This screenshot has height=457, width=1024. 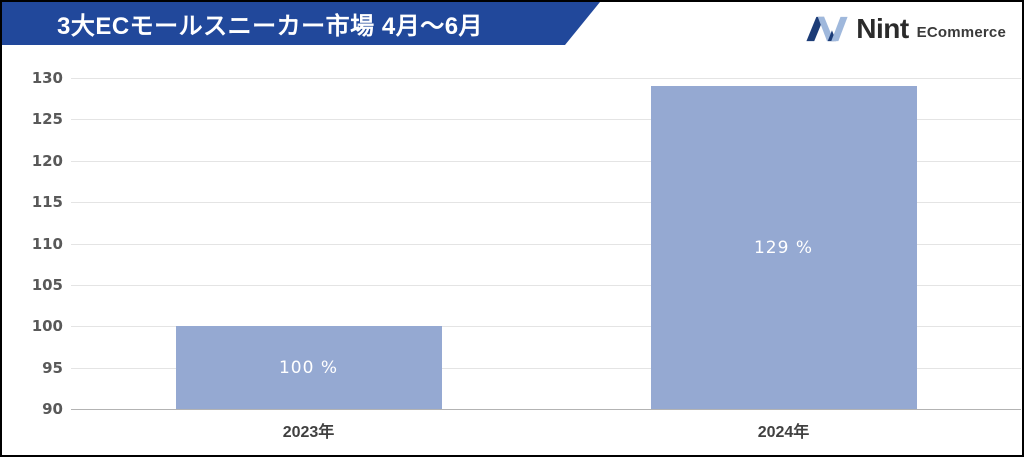 What do you see at coordinates (47, 243) in the screenshot?
I see `y-axis-tick-label: 110` at bounding box center [47, 243].